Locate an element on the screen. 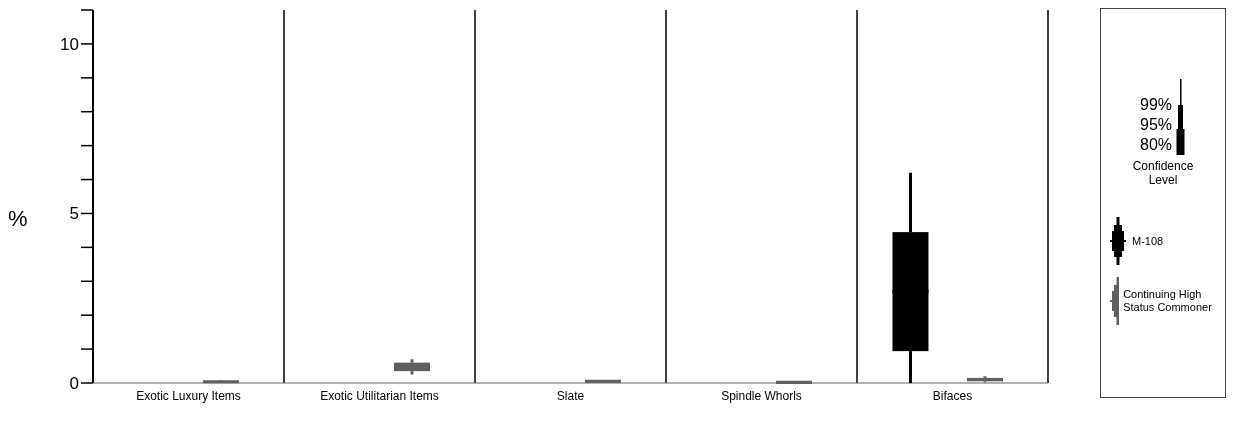  x-tick-label: Exotic Luxury Items is located at coordinates (188, 395).